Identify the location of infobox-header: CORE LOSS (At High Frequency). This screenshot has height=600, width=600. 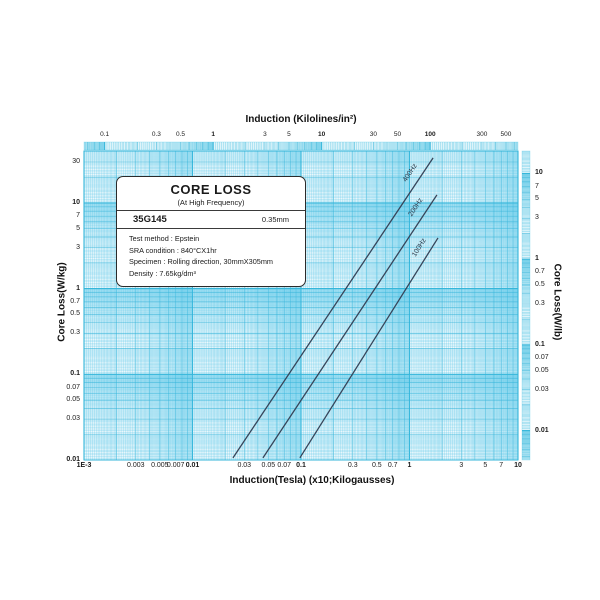
(211, 194).